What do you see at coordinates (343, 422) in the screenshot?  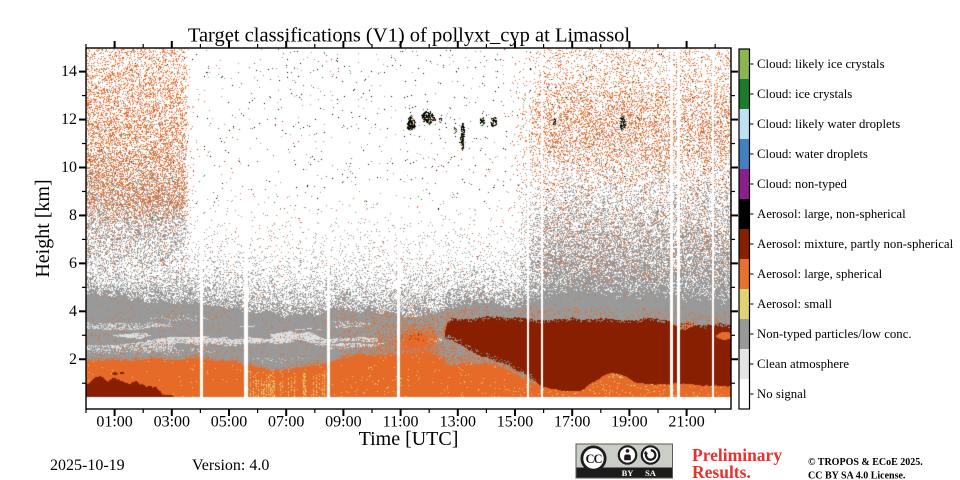 I see `svg-text: 09:00` at bounding box center [343, 422].